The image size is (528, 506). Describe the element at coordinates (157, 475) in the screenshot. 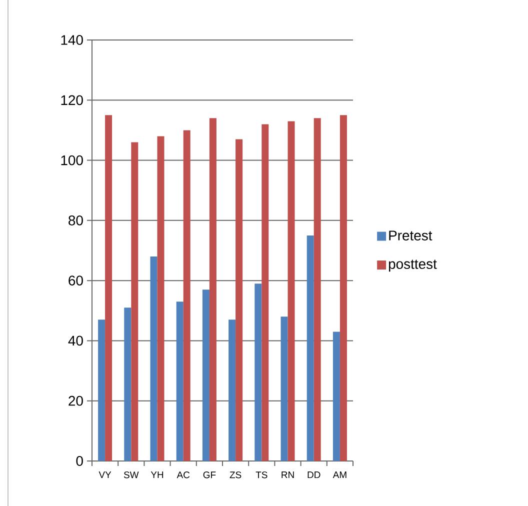

I see `x-tick-label: YH` at that location.